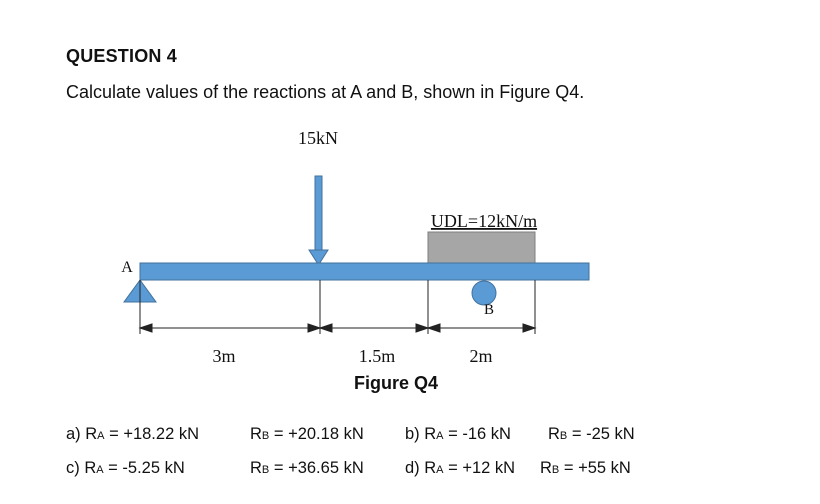  Describe the element at coordinates (307, 434) in the screenshot. I see `option-a-rb: RB = +20.18 kN` at that location.